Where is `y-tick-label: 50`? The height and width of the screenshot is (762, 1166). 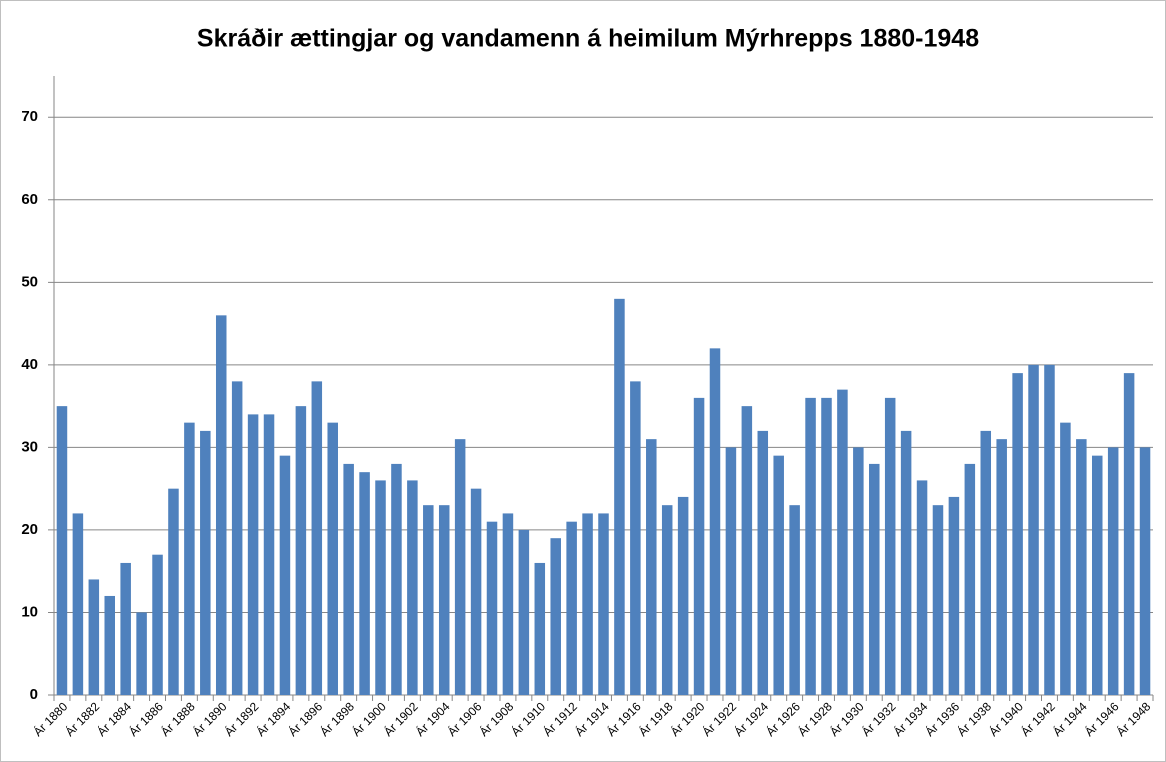
y-tick-label: 50 is located at coordinates (29, 281).